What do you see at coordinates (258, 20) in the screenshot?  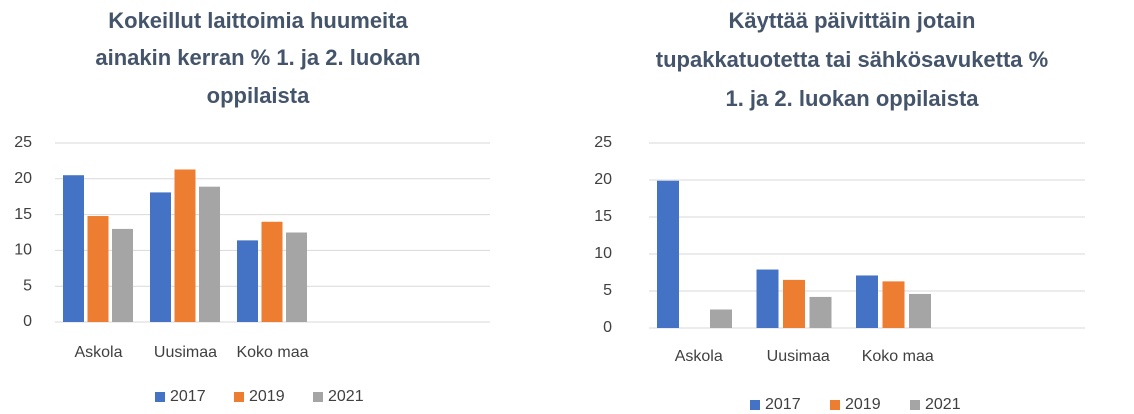 I see `chart-title: Kokeillut laittoimia huumeita` at bounding box center [258, 20].